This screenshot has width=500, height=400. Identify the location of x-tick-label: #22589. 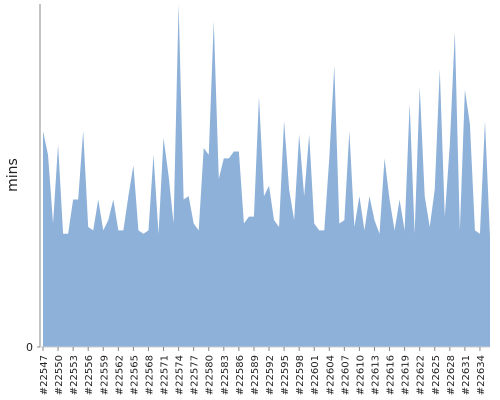
(255, 375).